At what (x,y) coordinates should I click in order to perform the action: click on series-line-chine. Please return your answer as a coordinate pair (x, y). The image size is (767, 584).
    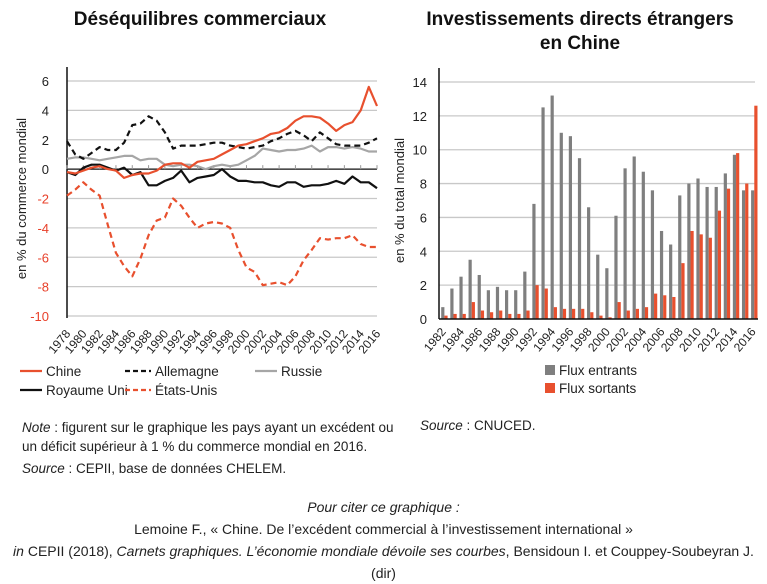
    Looking at the image, I should click on (222, 132).